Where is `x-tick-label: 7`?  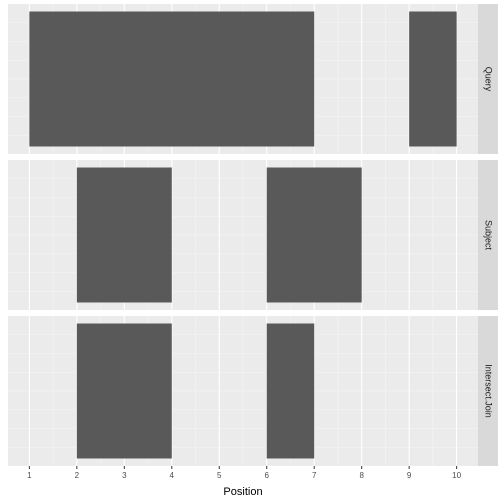 x-tick-label: 7 is located at coordinates (314, 475).